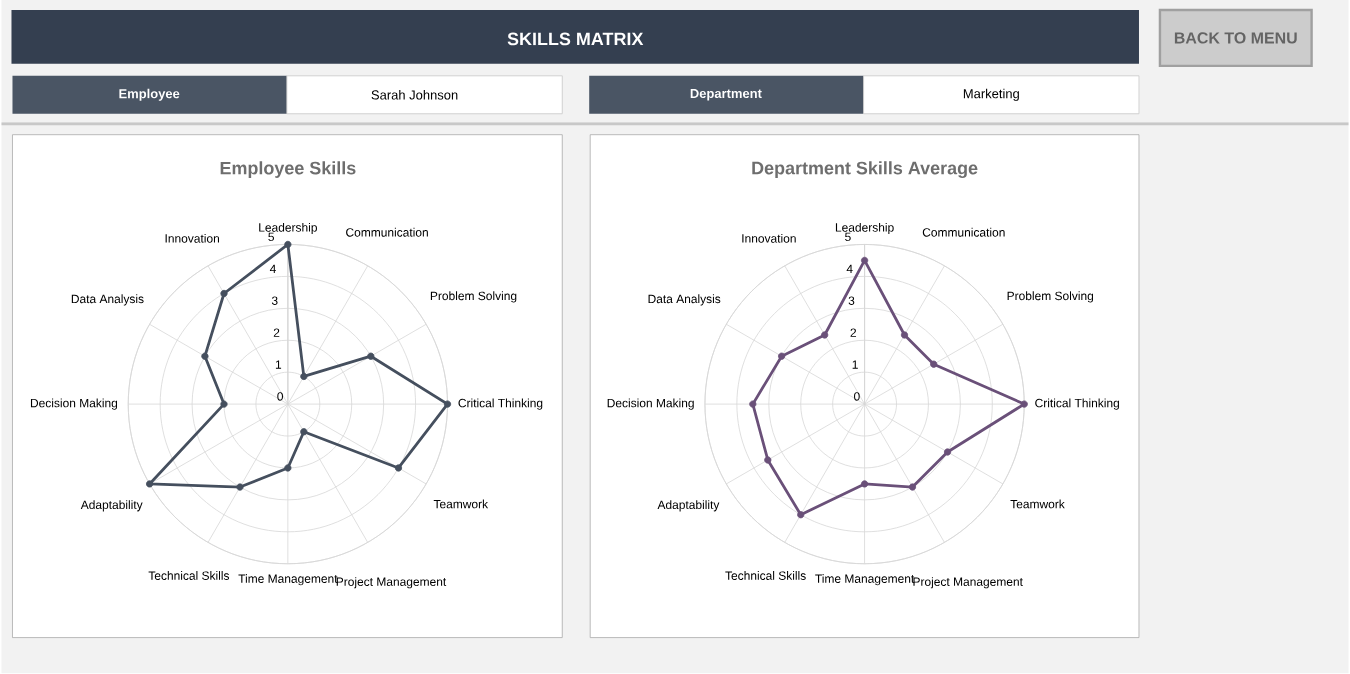 The image size is (1350, 674). I want to click on chart-title: Department Skills Average, so click(865, 170).